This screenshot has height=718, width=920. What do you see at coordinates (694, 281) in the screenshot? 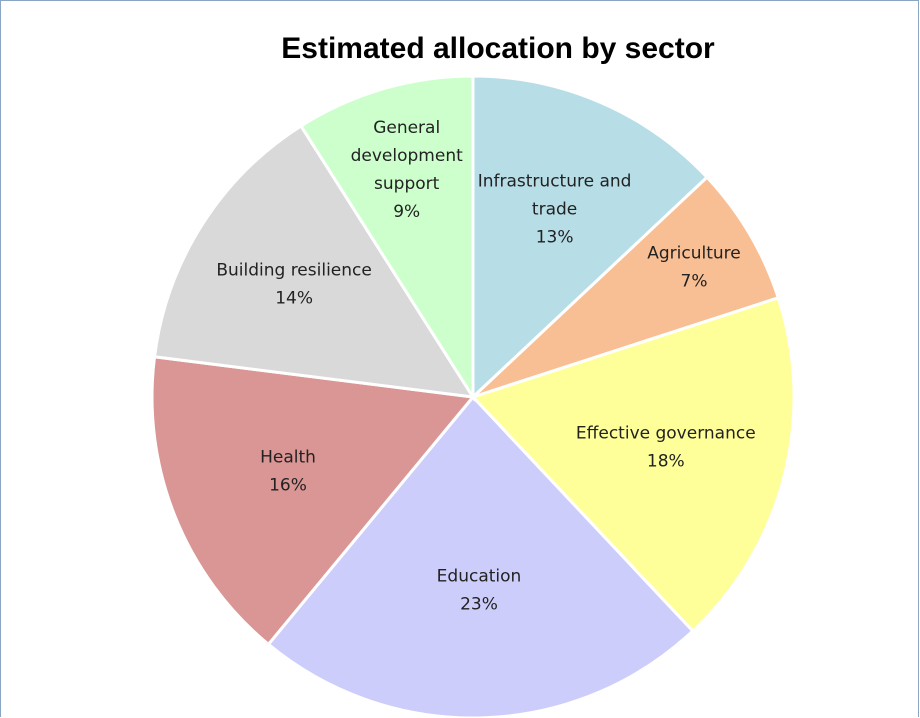
I see `slice-value-agriculture: 7%` at bounding box center [694, 281].